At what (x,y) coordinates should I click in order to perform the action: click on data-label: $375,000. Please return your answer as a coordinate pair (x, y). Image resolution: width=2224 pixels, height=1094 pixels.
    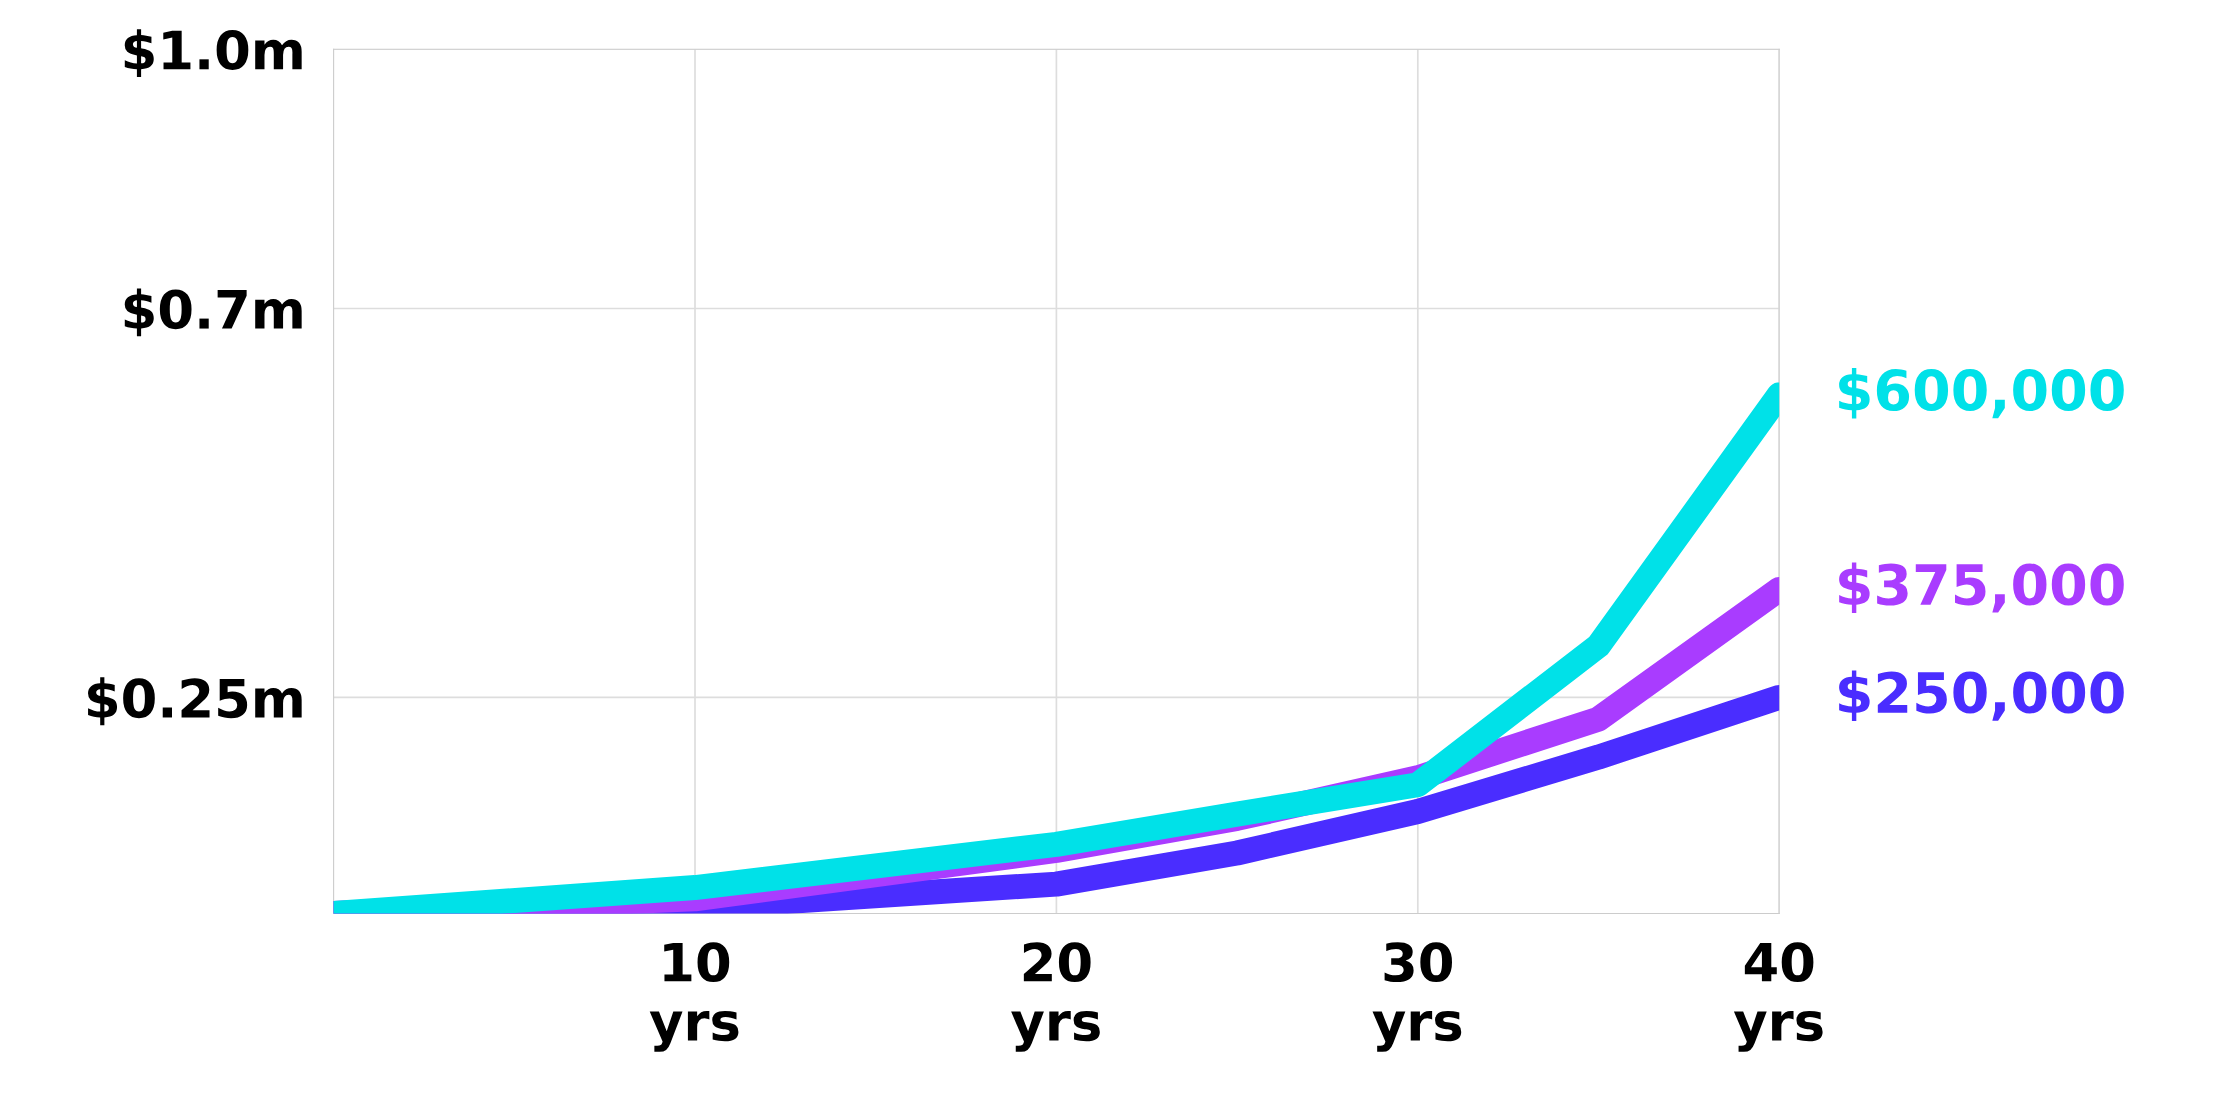
    Looking at the image, I should click on (1981, 587).